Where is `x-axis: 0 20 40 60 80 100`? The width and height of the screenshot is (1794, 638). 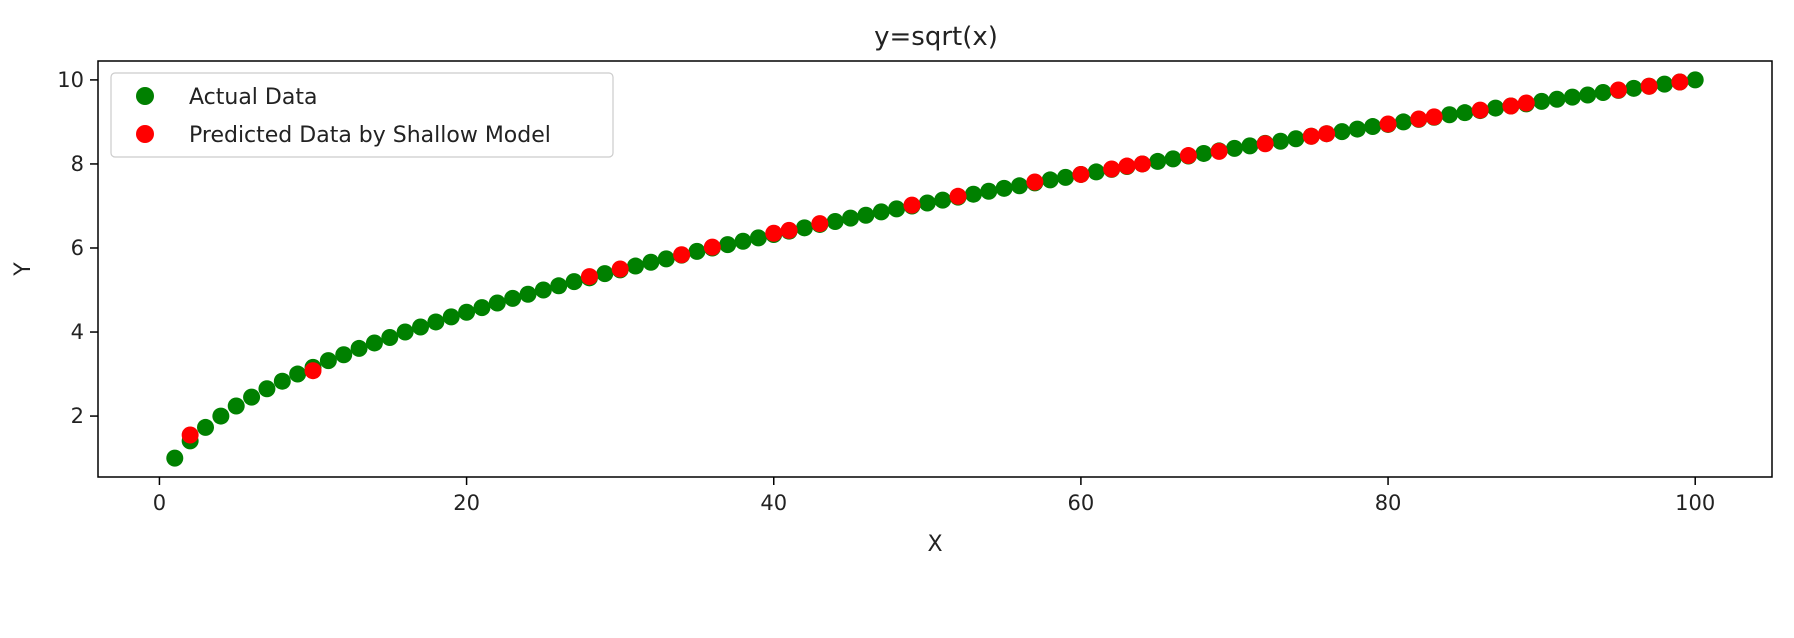
x-axis: 0 20 40 60 80 100 is located at coordinates (934, 496).